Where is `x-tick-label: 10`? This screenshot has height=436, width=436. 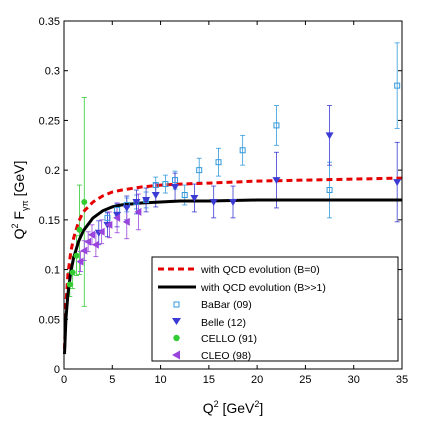 x-tick-label: 10 is located at coordinates (160, 380).